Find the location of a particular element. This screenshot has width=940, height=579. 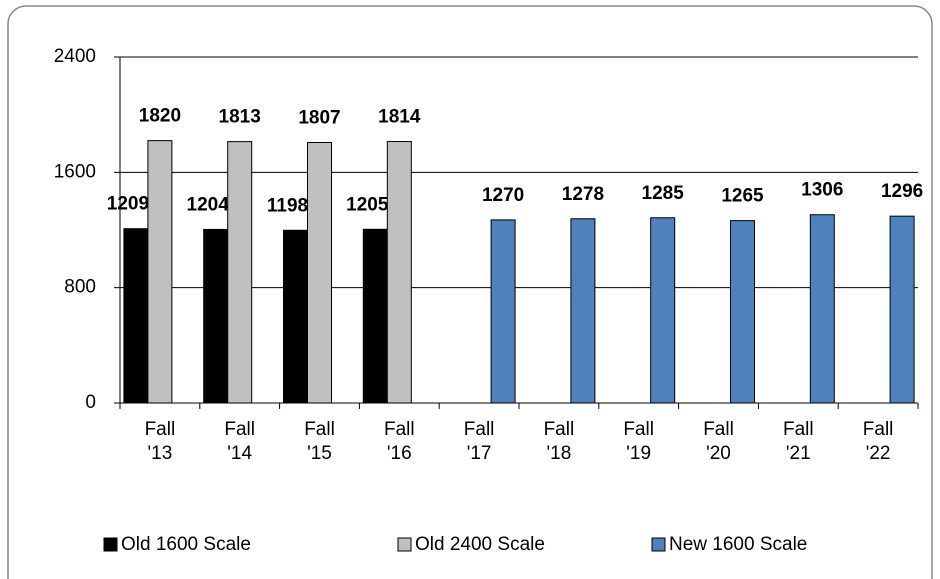

x-tick-label: Fall '14 is located at coordinates (239, 441).